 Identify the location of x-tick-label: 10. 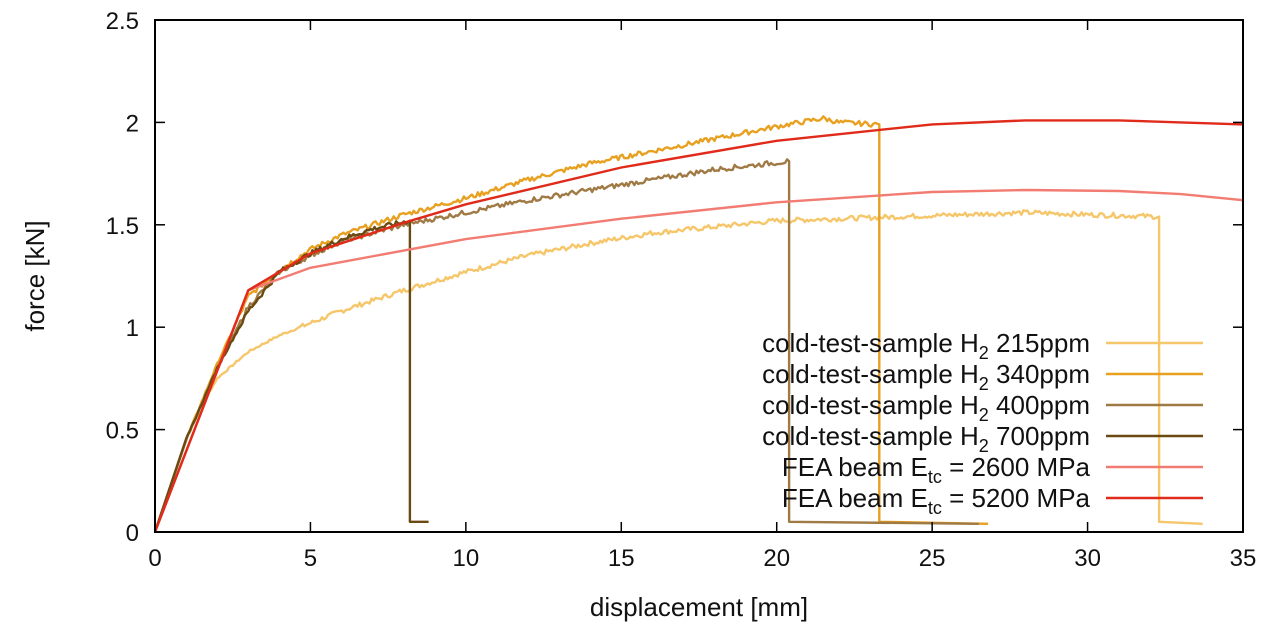
(466, 558).